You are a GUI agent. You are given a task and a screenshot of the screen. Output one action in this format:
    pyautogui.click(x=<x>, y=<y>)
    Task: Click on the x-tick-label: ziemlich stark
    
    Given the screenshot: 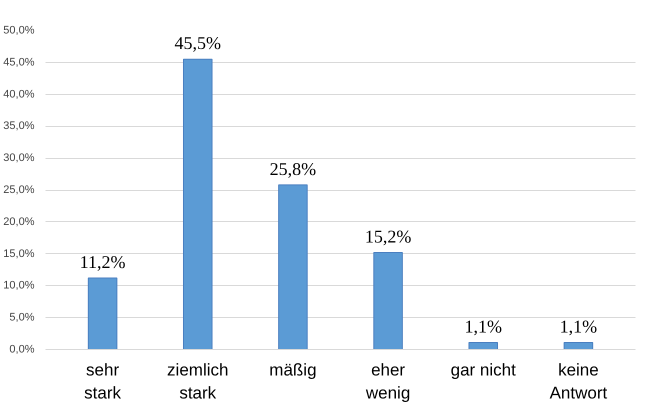 What is the action you would take?
    pyautogui.click(x=197, y=381)
    